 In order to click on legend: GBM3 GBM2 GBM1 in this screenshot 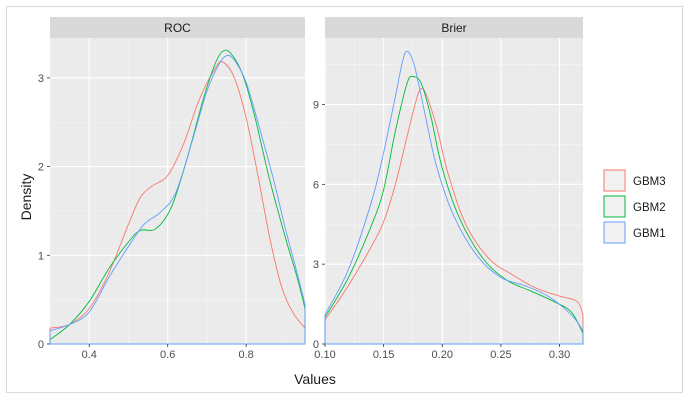, I will do `click(634, 206)`.